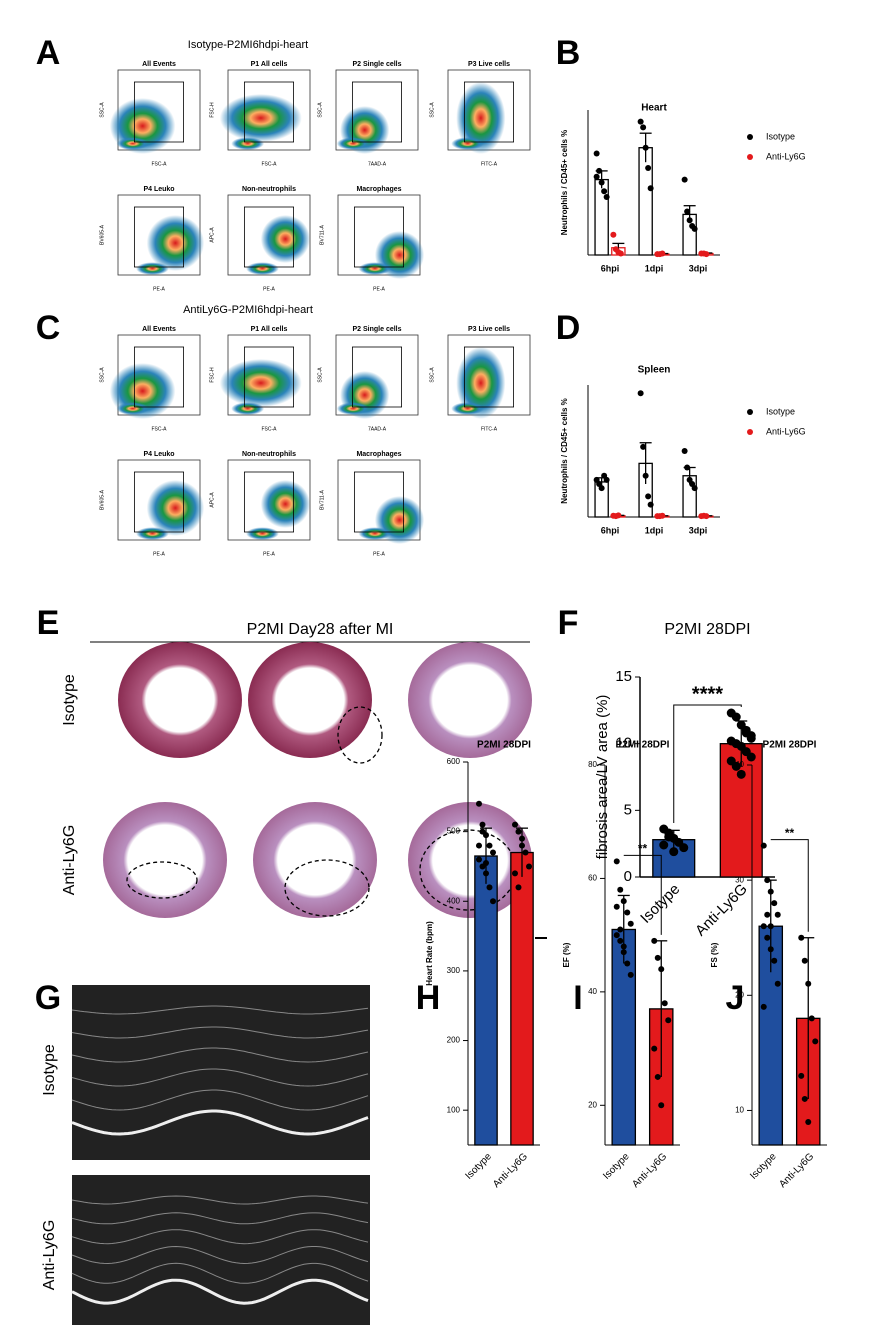 The height and width of the screenshot is (1344, 869). What do you see at coordinates (602, 777) in the screenshot?
I see `y-axis-label: fibrosis area/LV area (%)` at bounding box center [602, 777].